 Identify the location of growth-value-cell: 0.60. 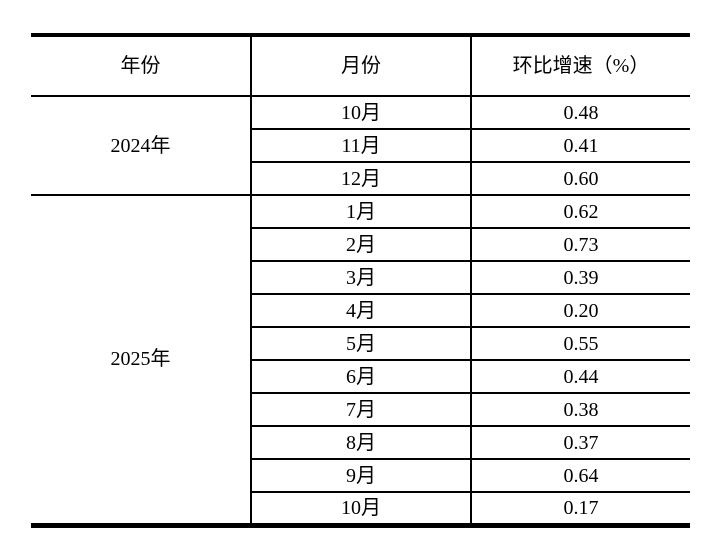
(580, 178).